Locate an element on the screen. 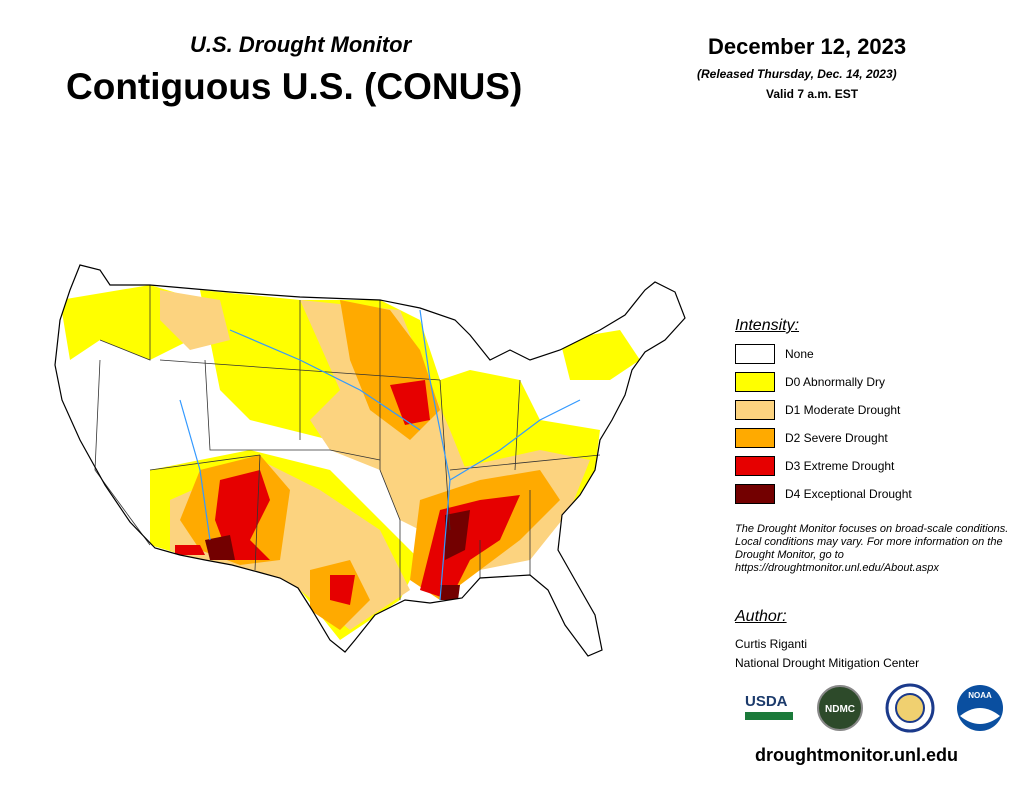 Image resolution: width=1024 pixels, height=791 pixels. logo-usda: USDA is located at coordinates (766, 701).